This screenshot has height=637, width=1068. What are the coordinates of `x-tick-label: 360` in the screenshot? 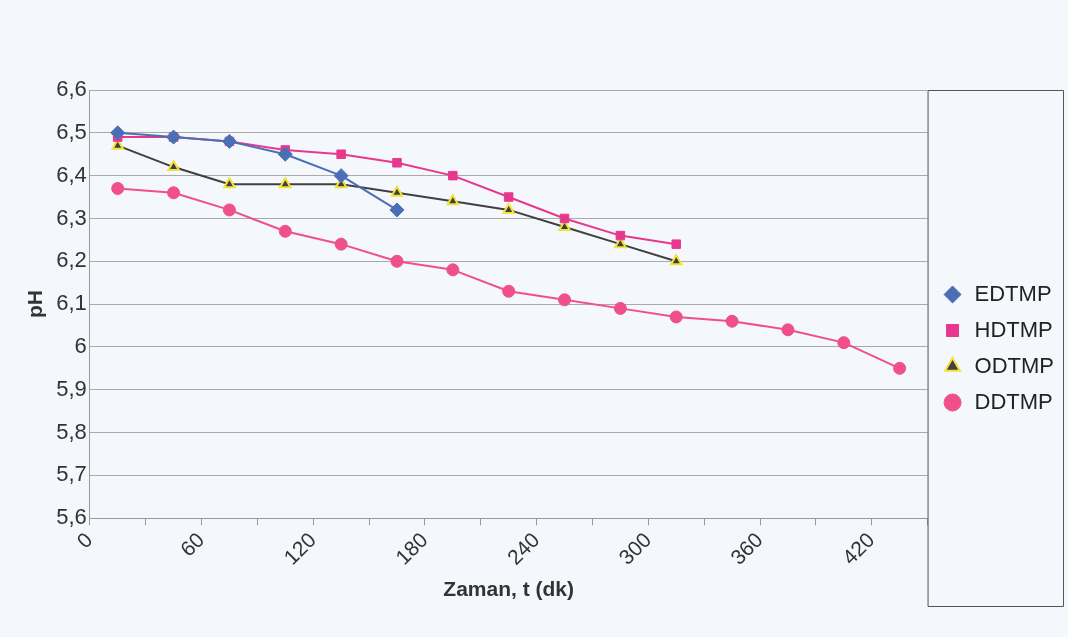 It's located at (746, 548).